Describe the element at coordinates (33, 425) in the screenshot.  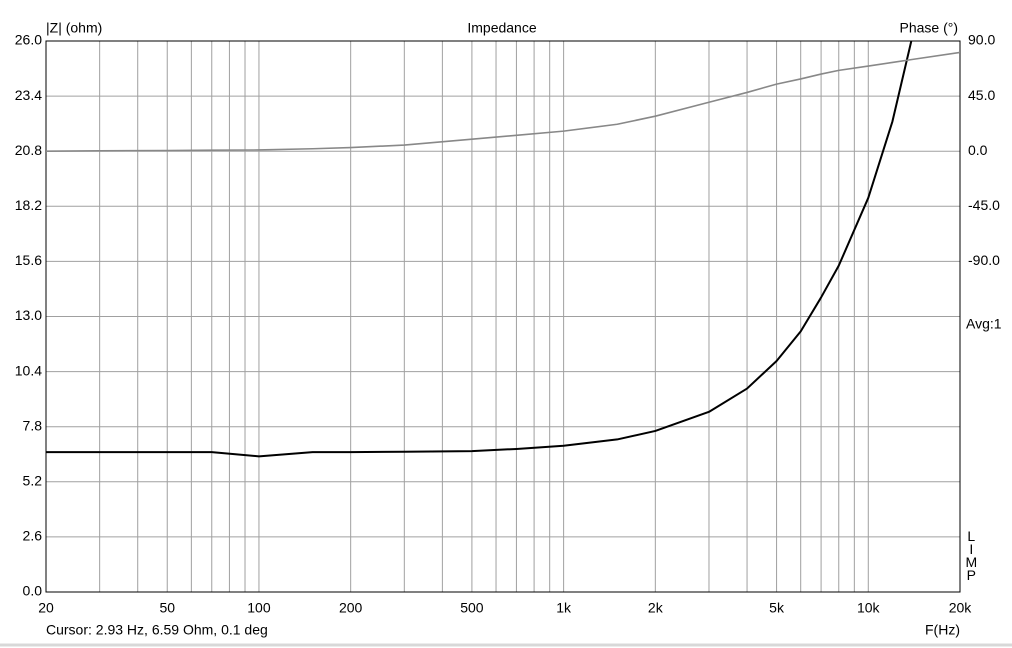
I see `y-tick-label: 7.8` at that location.